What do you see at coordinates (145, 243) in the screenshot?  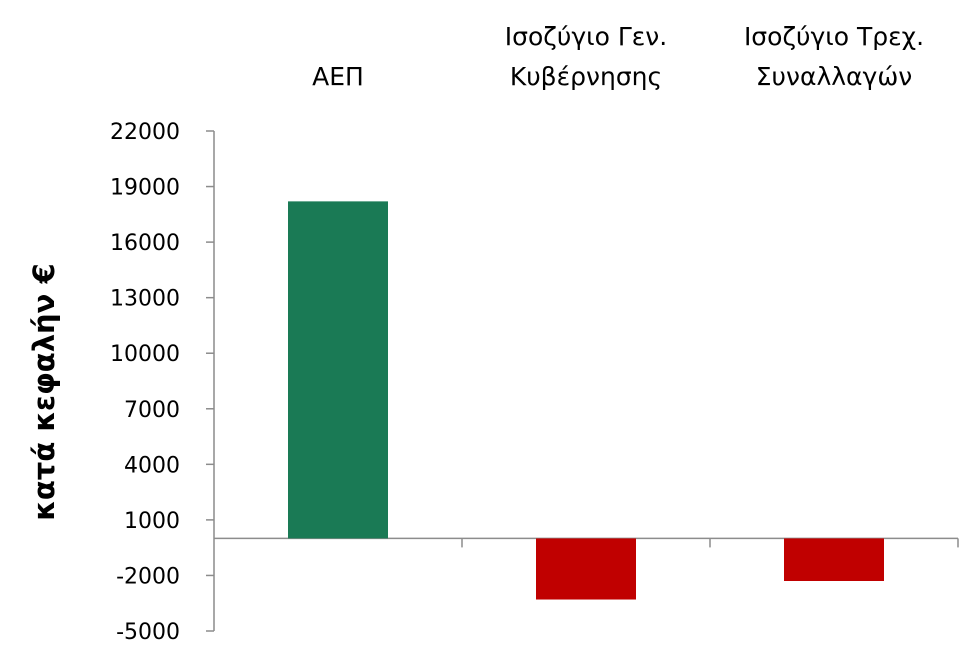 I see `y-tick-label: 16000` at bounding box center [145, 243].